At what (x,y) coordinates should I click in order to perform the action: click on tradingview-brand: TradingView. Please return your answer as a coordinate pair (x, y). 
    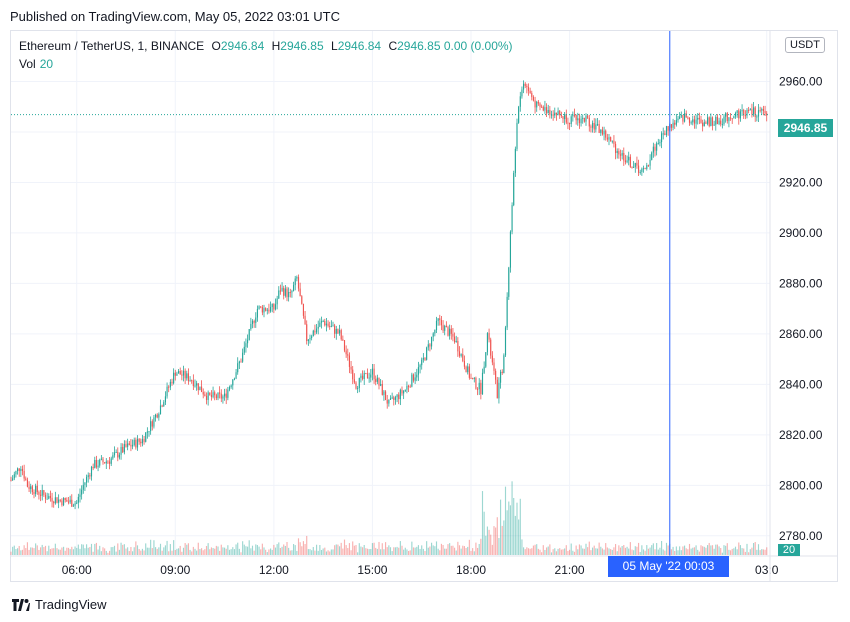
    Looking at the image, I should click on (59, 604).